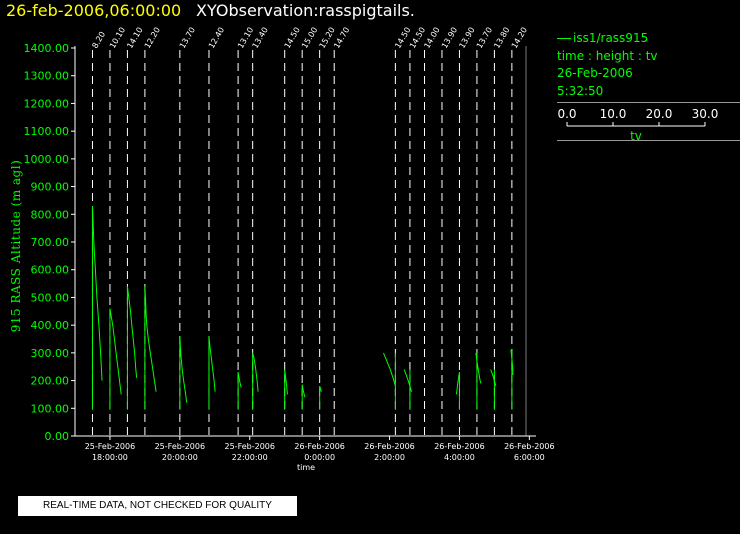 The height and width of the screenshot is (534, 740). Describe the element at coordinates (216, 38) in the screenshot. I see `profile-label: 12.40` at that location.